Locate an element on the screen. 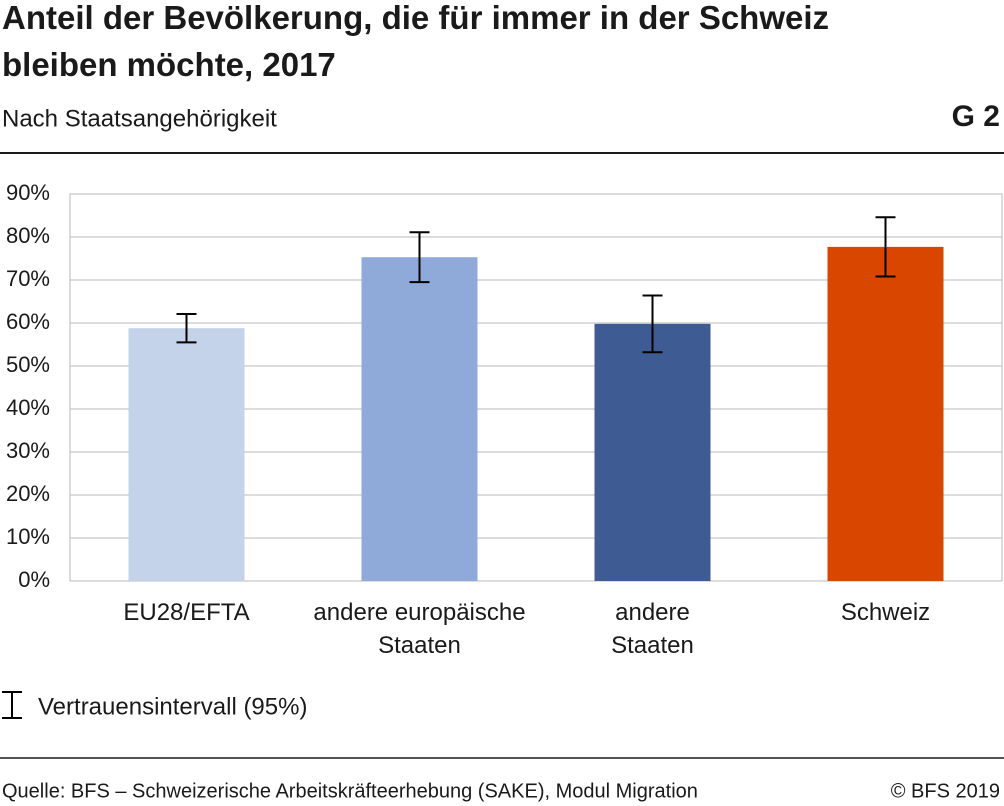 The height and width of the screenshot is (806, 1004). legend-label: Vertrauensintervall (95%) is located at coordinates (172, 706).